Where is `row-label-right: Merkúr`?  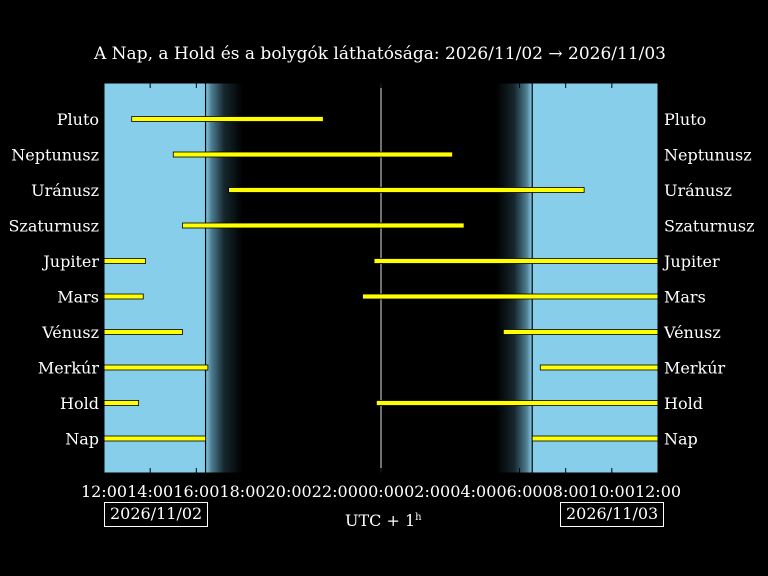 row-label-right: Merkúr is located at coordinates (695, 368).